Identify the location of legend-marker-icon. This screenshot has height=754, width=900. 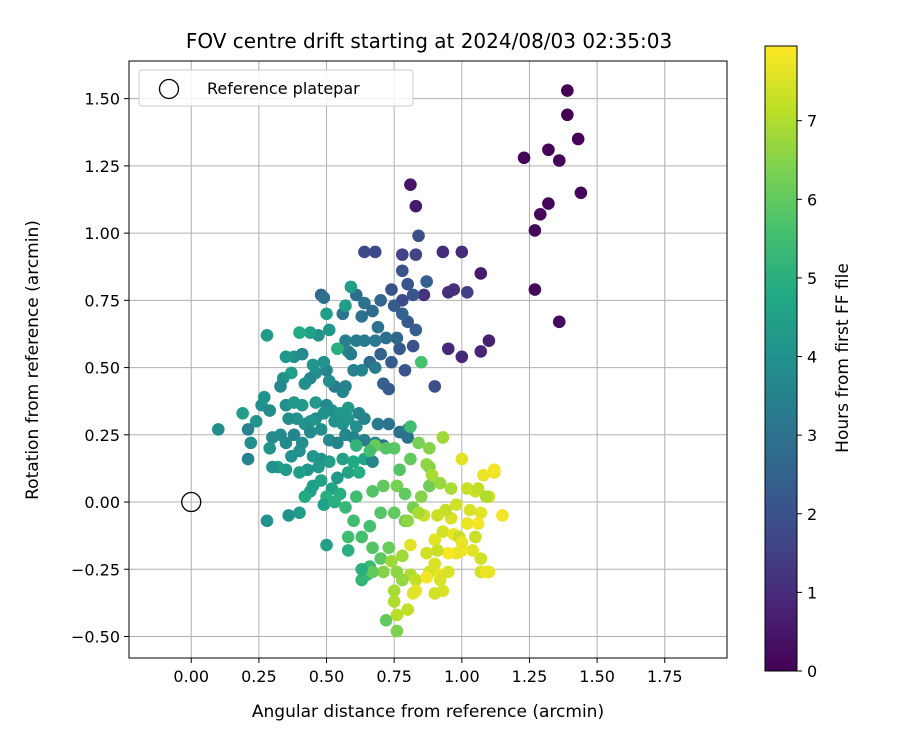
(169, 89).